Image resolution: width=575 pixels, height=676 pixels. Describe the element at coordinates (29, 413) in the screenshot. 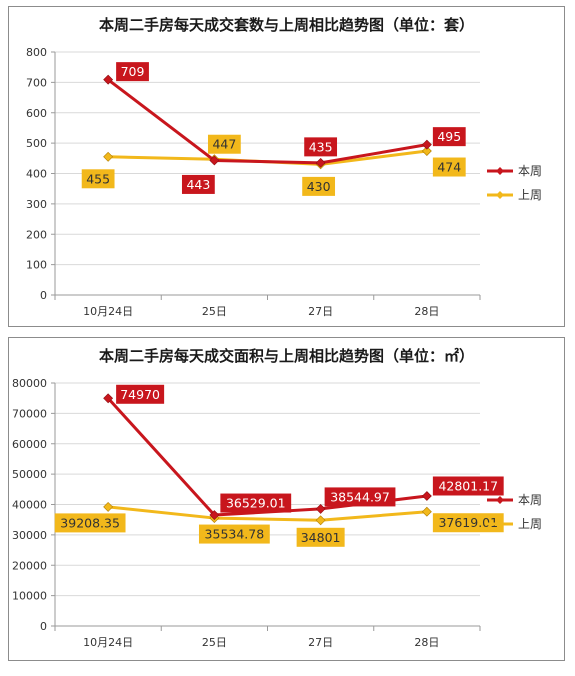

I see `y-tick-label: 70000` at that location.